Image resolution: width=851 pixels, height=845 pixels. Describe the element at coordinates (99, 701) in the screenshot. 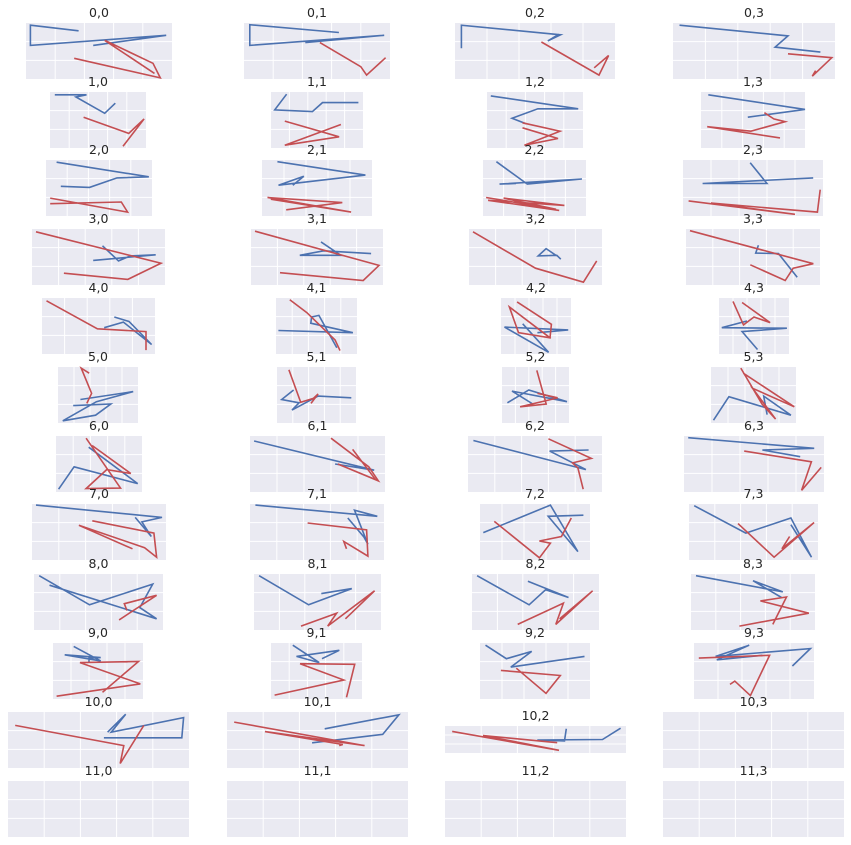

I see `subplot-title: 10,0` at that location.